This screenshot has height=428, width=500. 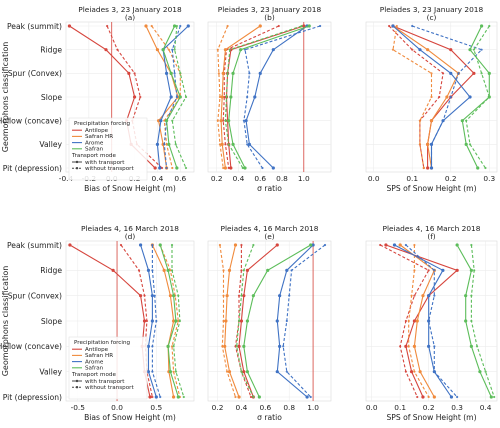 What do you see at coordinates (265, 407) in the screenshot?
I see `x-tick-label: 0.6` at bounding box center [265, 407].